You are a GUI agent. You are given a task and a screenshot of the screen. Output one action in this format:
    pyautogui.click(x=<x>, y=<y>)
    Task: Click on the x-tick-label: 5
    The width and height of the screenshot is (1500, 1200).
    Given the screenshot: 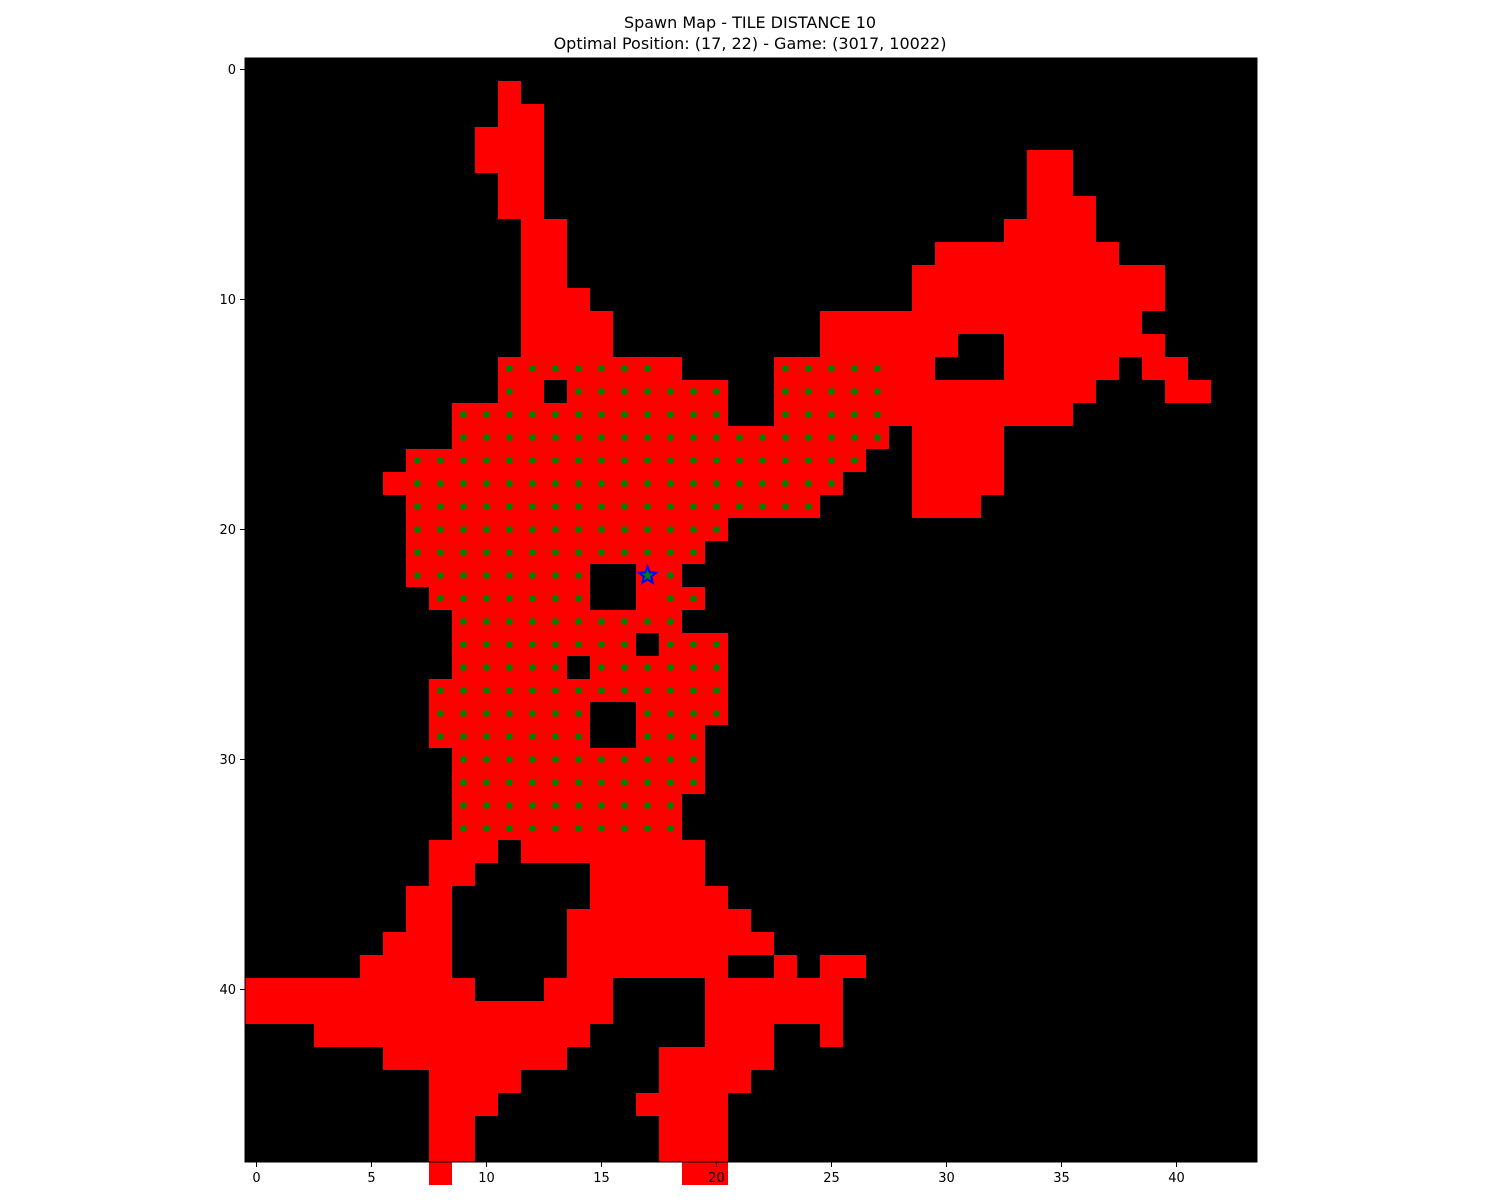 What is the action you would take?
    pyautogui.click(x=371, y=1178)
    